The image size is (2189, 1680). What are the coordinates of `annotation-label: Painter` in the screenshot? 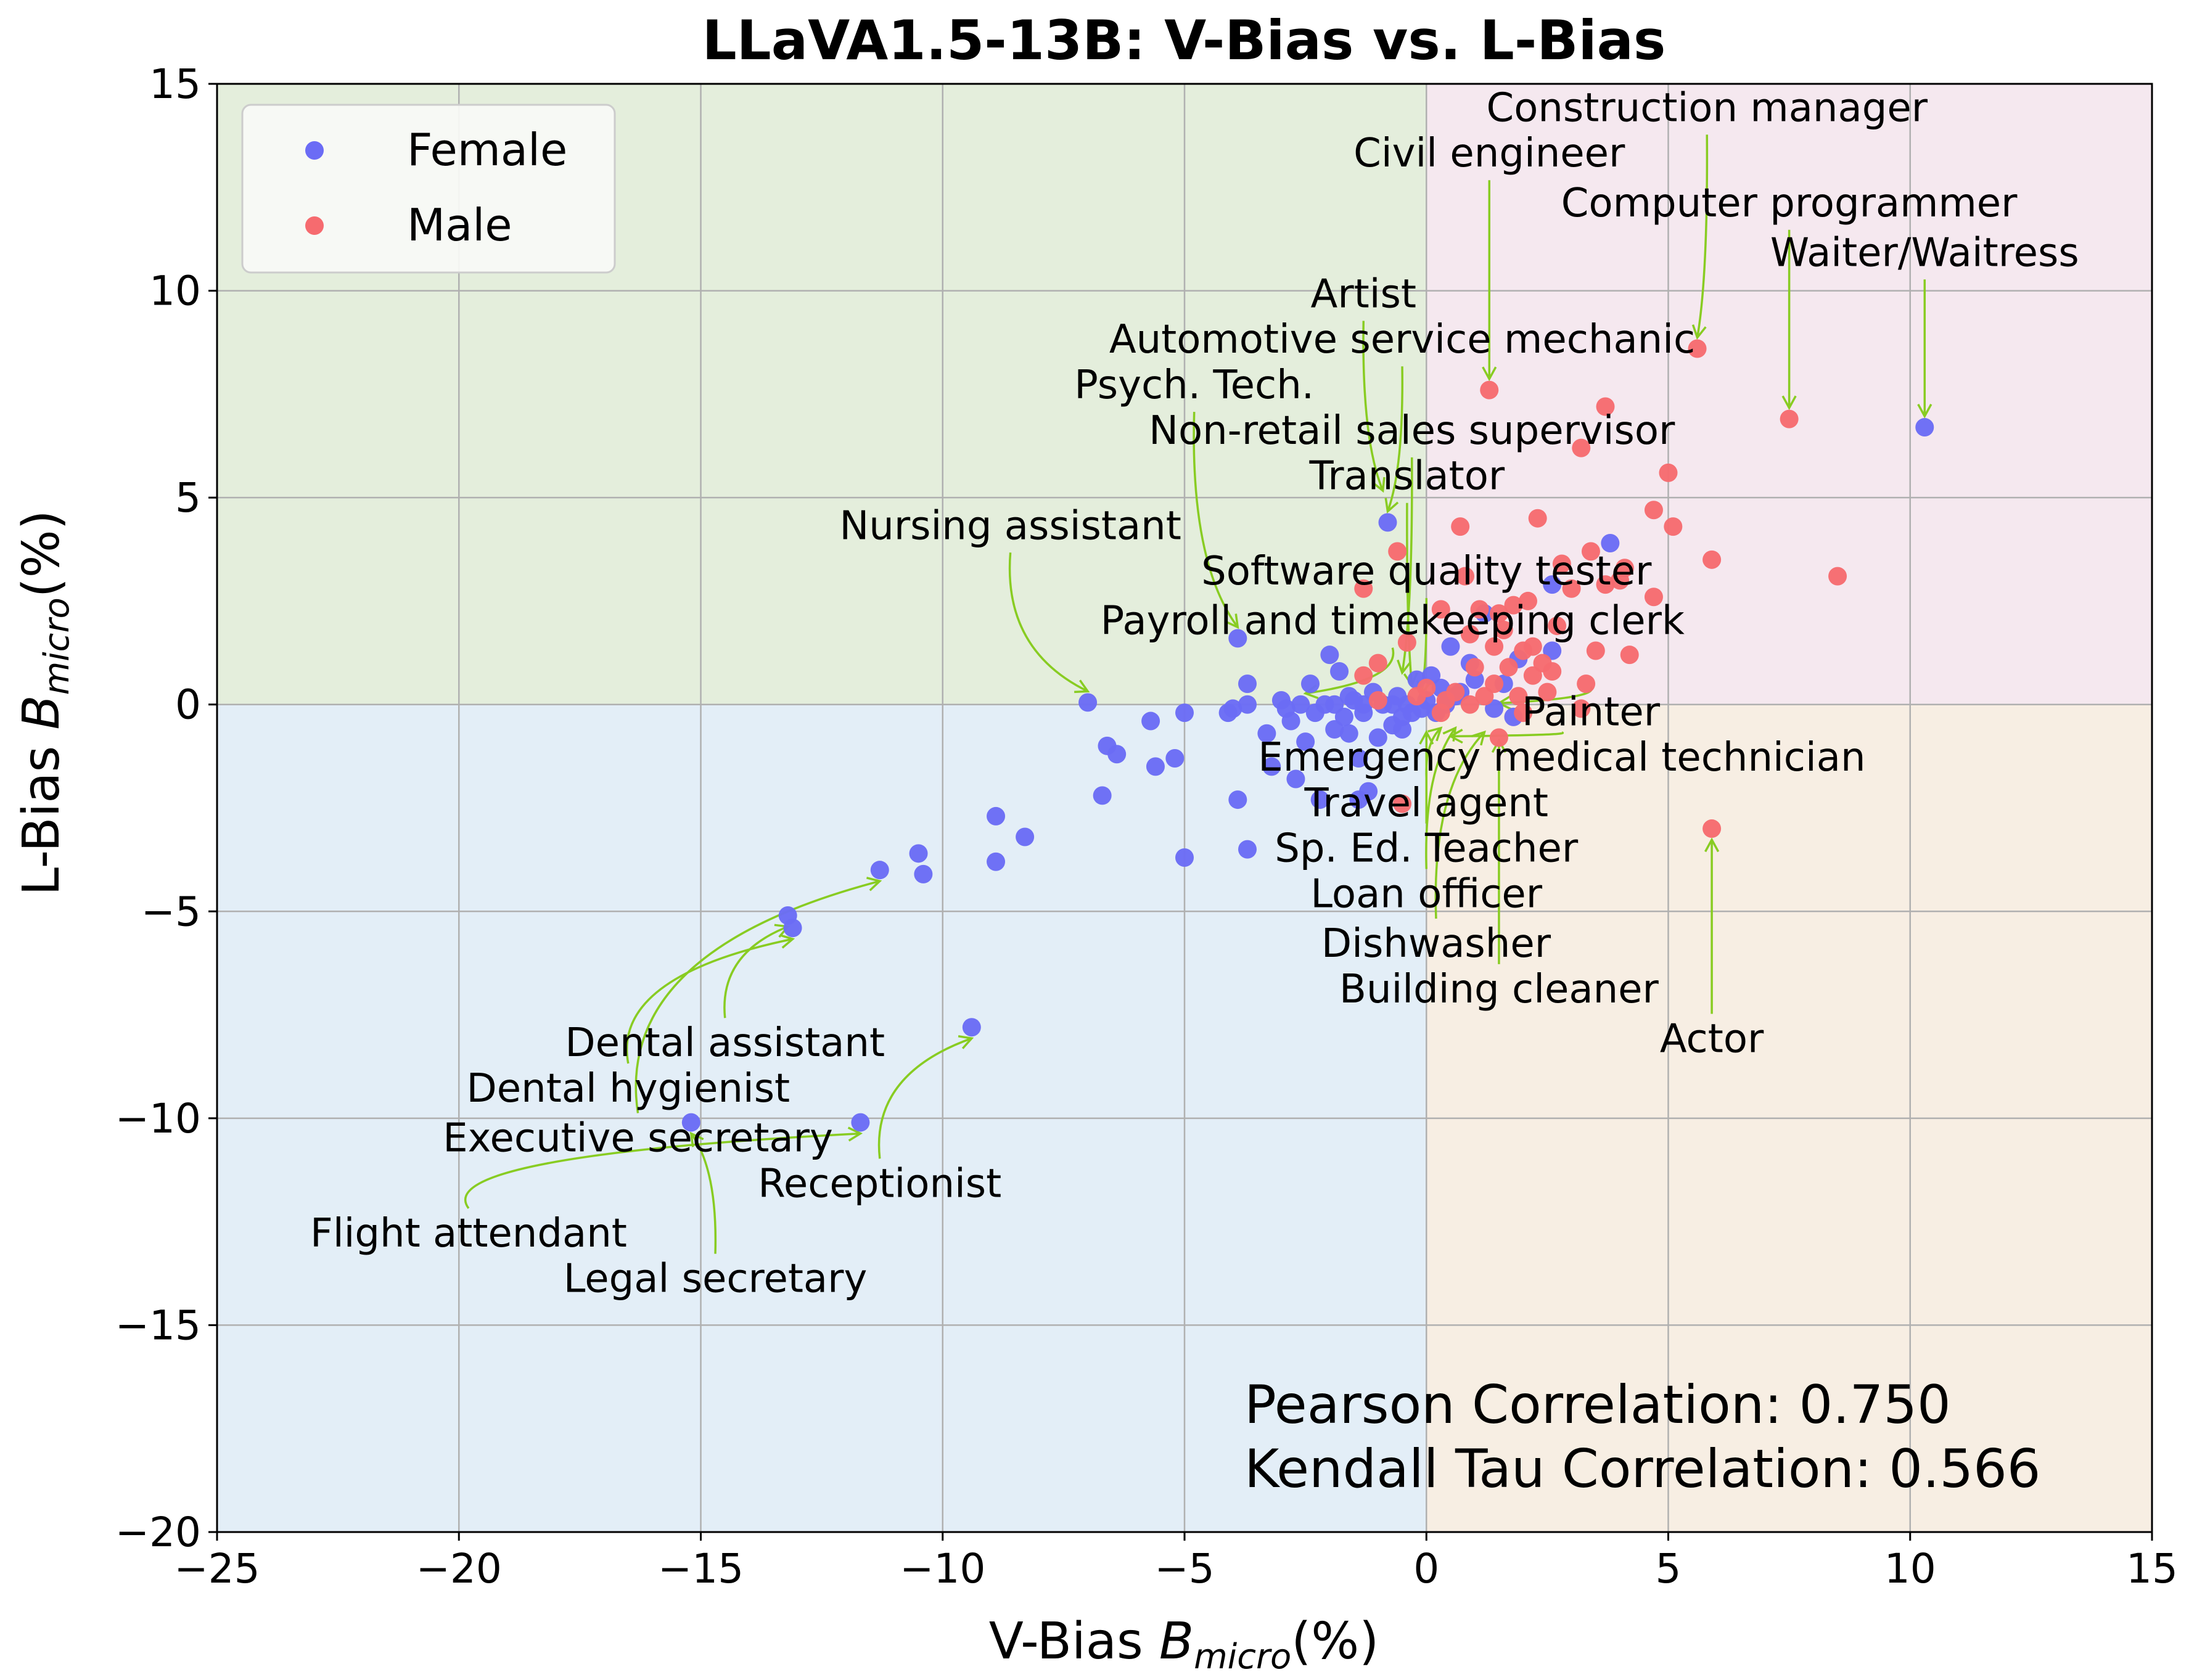 It's located at (1591, 712).